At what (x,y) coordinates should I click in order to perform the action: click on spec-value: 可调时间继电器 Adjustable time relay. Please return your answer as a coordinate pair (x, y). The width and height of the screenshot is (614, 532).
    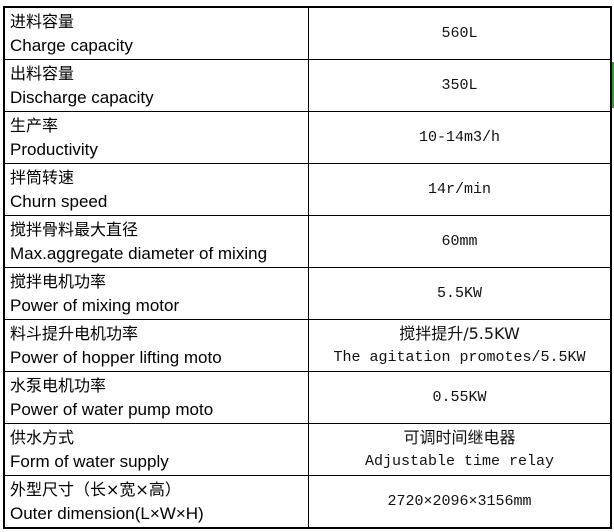
    Looking at the image, I should click on (460, 449).